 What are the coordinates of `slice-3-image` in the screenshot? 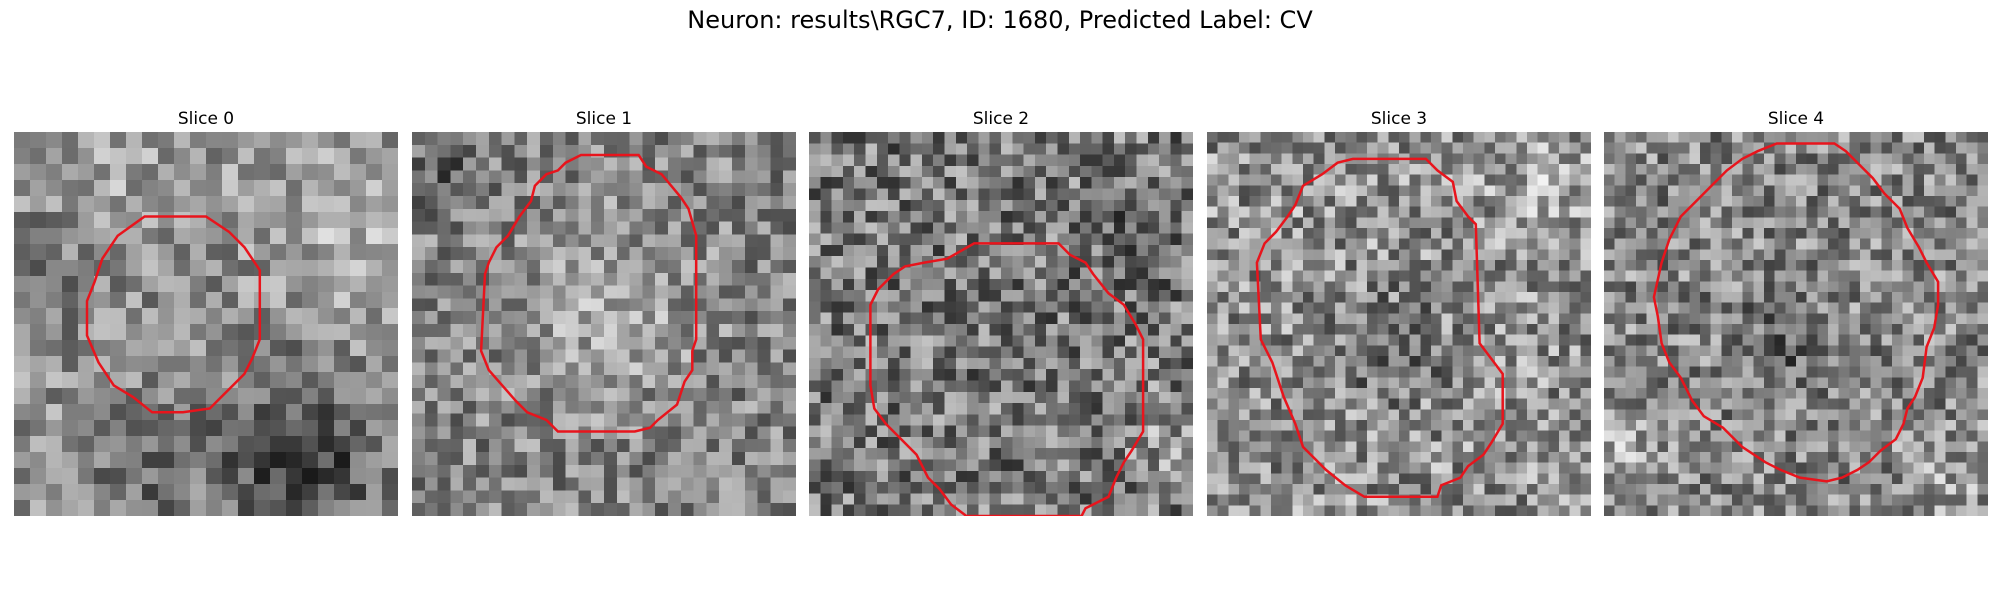 It's located at (1399, 324).